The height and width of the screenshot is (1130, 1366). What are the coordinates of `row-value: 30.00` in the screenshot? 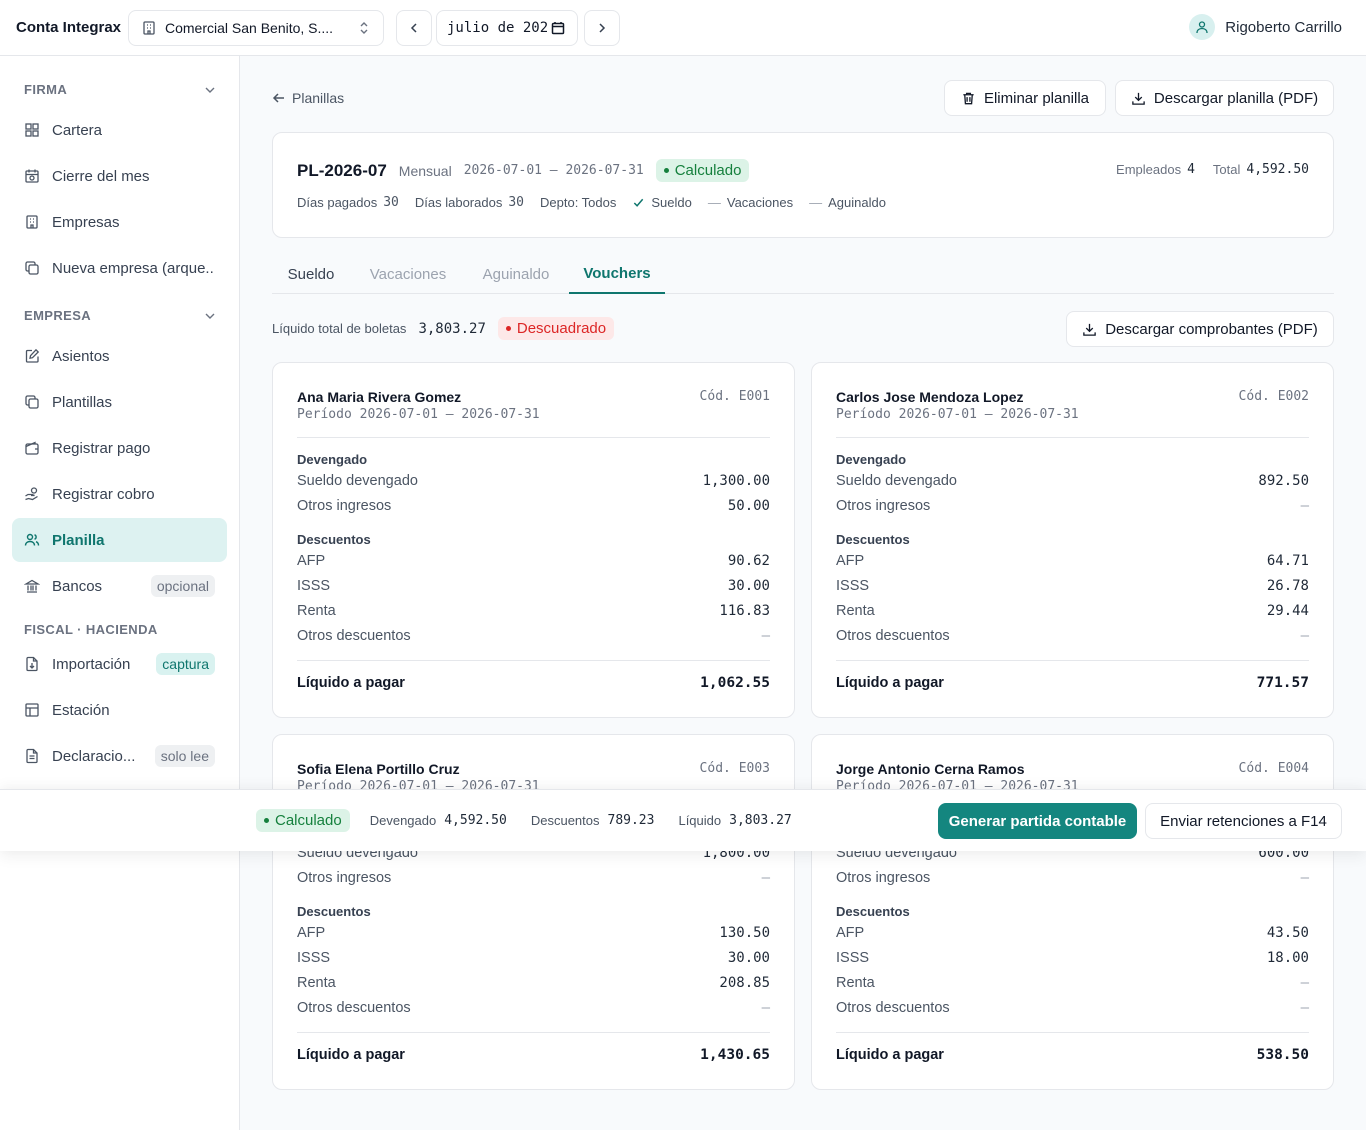 It's located at (748, 958).